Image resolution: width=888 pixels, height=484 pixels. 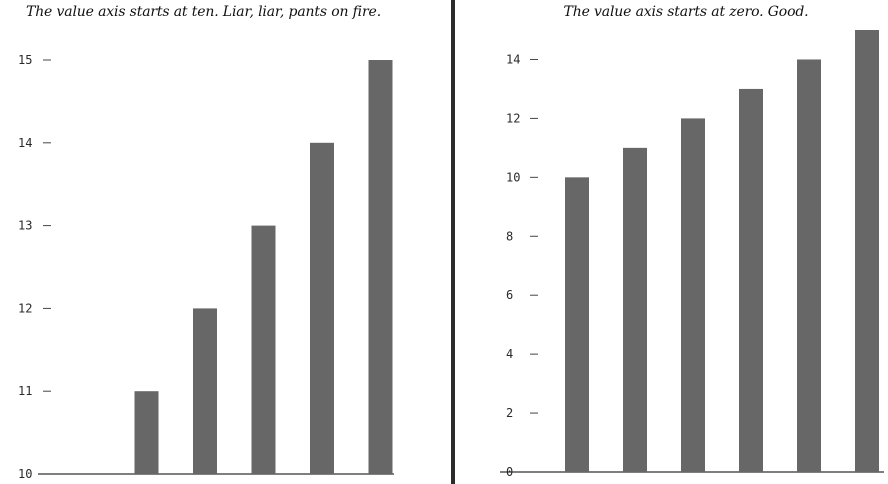 I want to click on chart-0-y-tick-label: 12, so click(x=25, y=308).